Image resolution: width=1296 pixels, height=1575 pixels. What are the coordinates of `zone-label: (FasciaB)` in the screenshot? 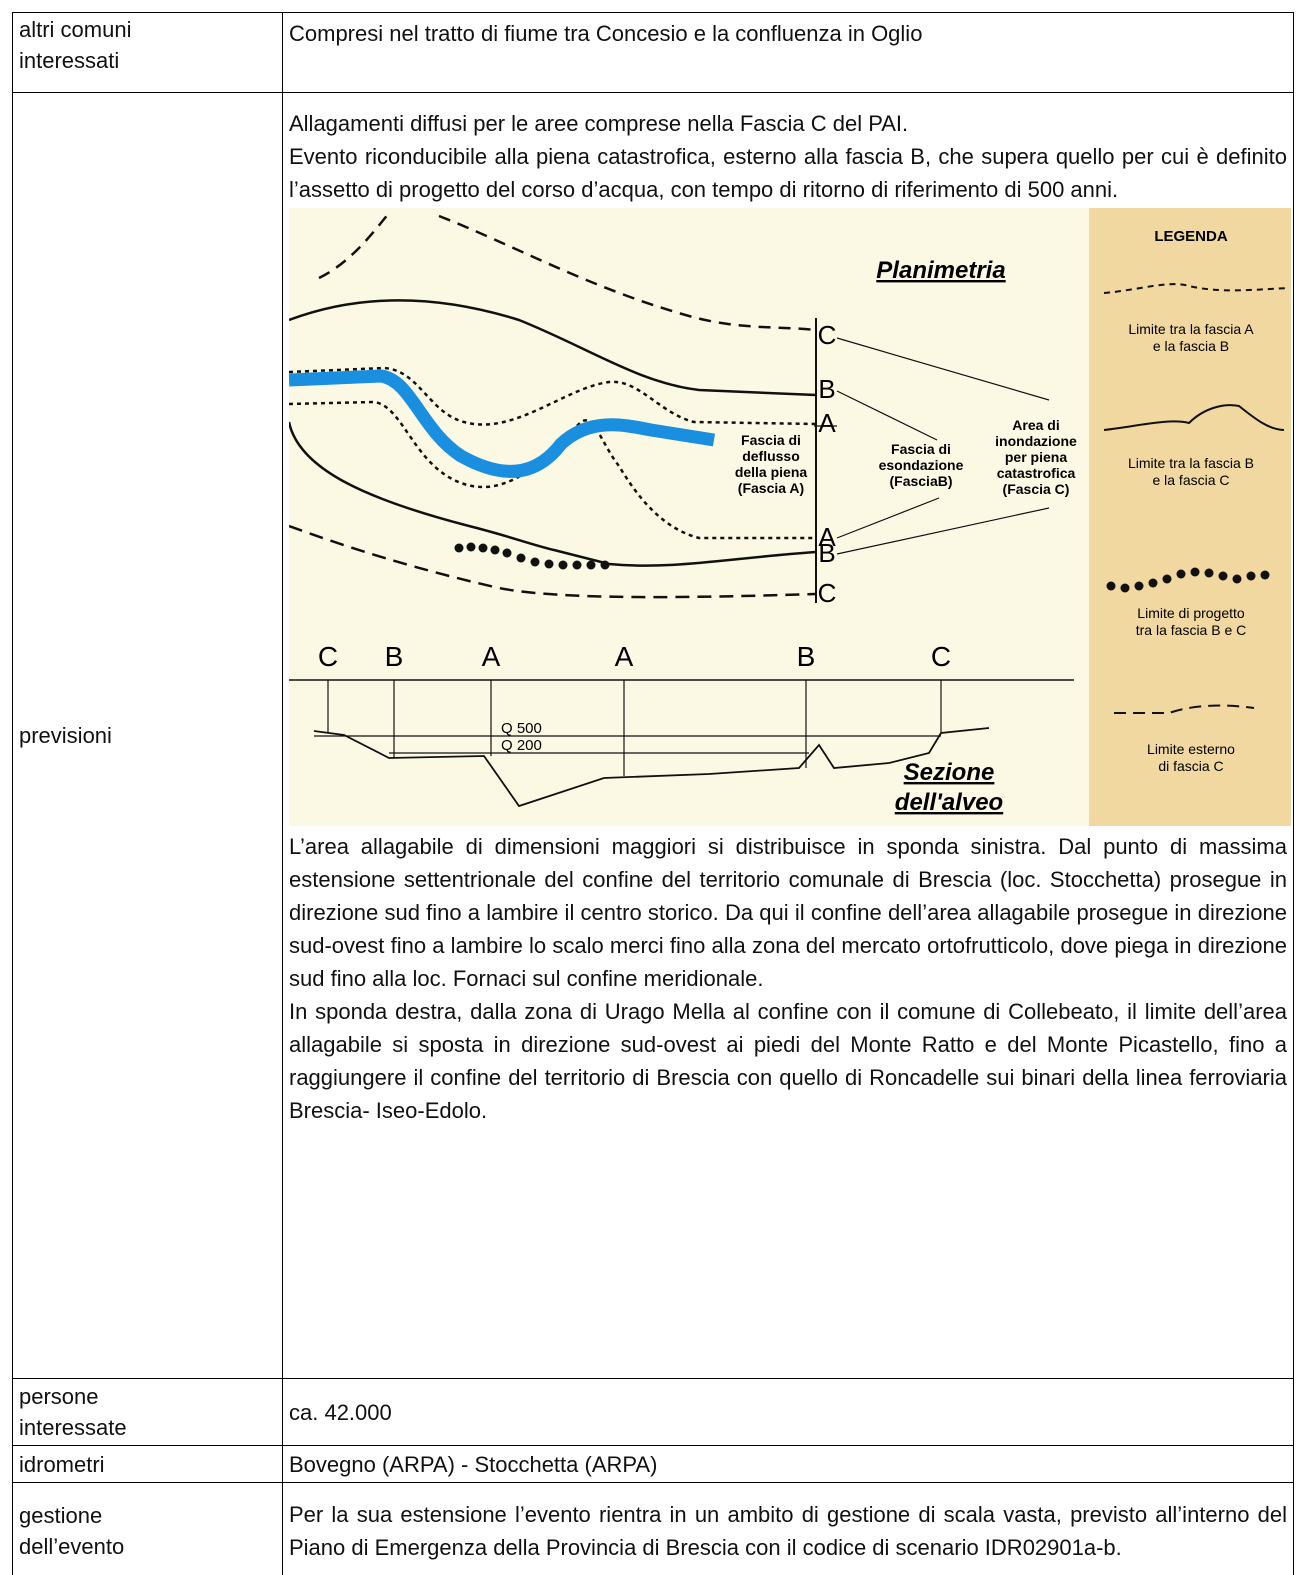 It's located at (920, 481).